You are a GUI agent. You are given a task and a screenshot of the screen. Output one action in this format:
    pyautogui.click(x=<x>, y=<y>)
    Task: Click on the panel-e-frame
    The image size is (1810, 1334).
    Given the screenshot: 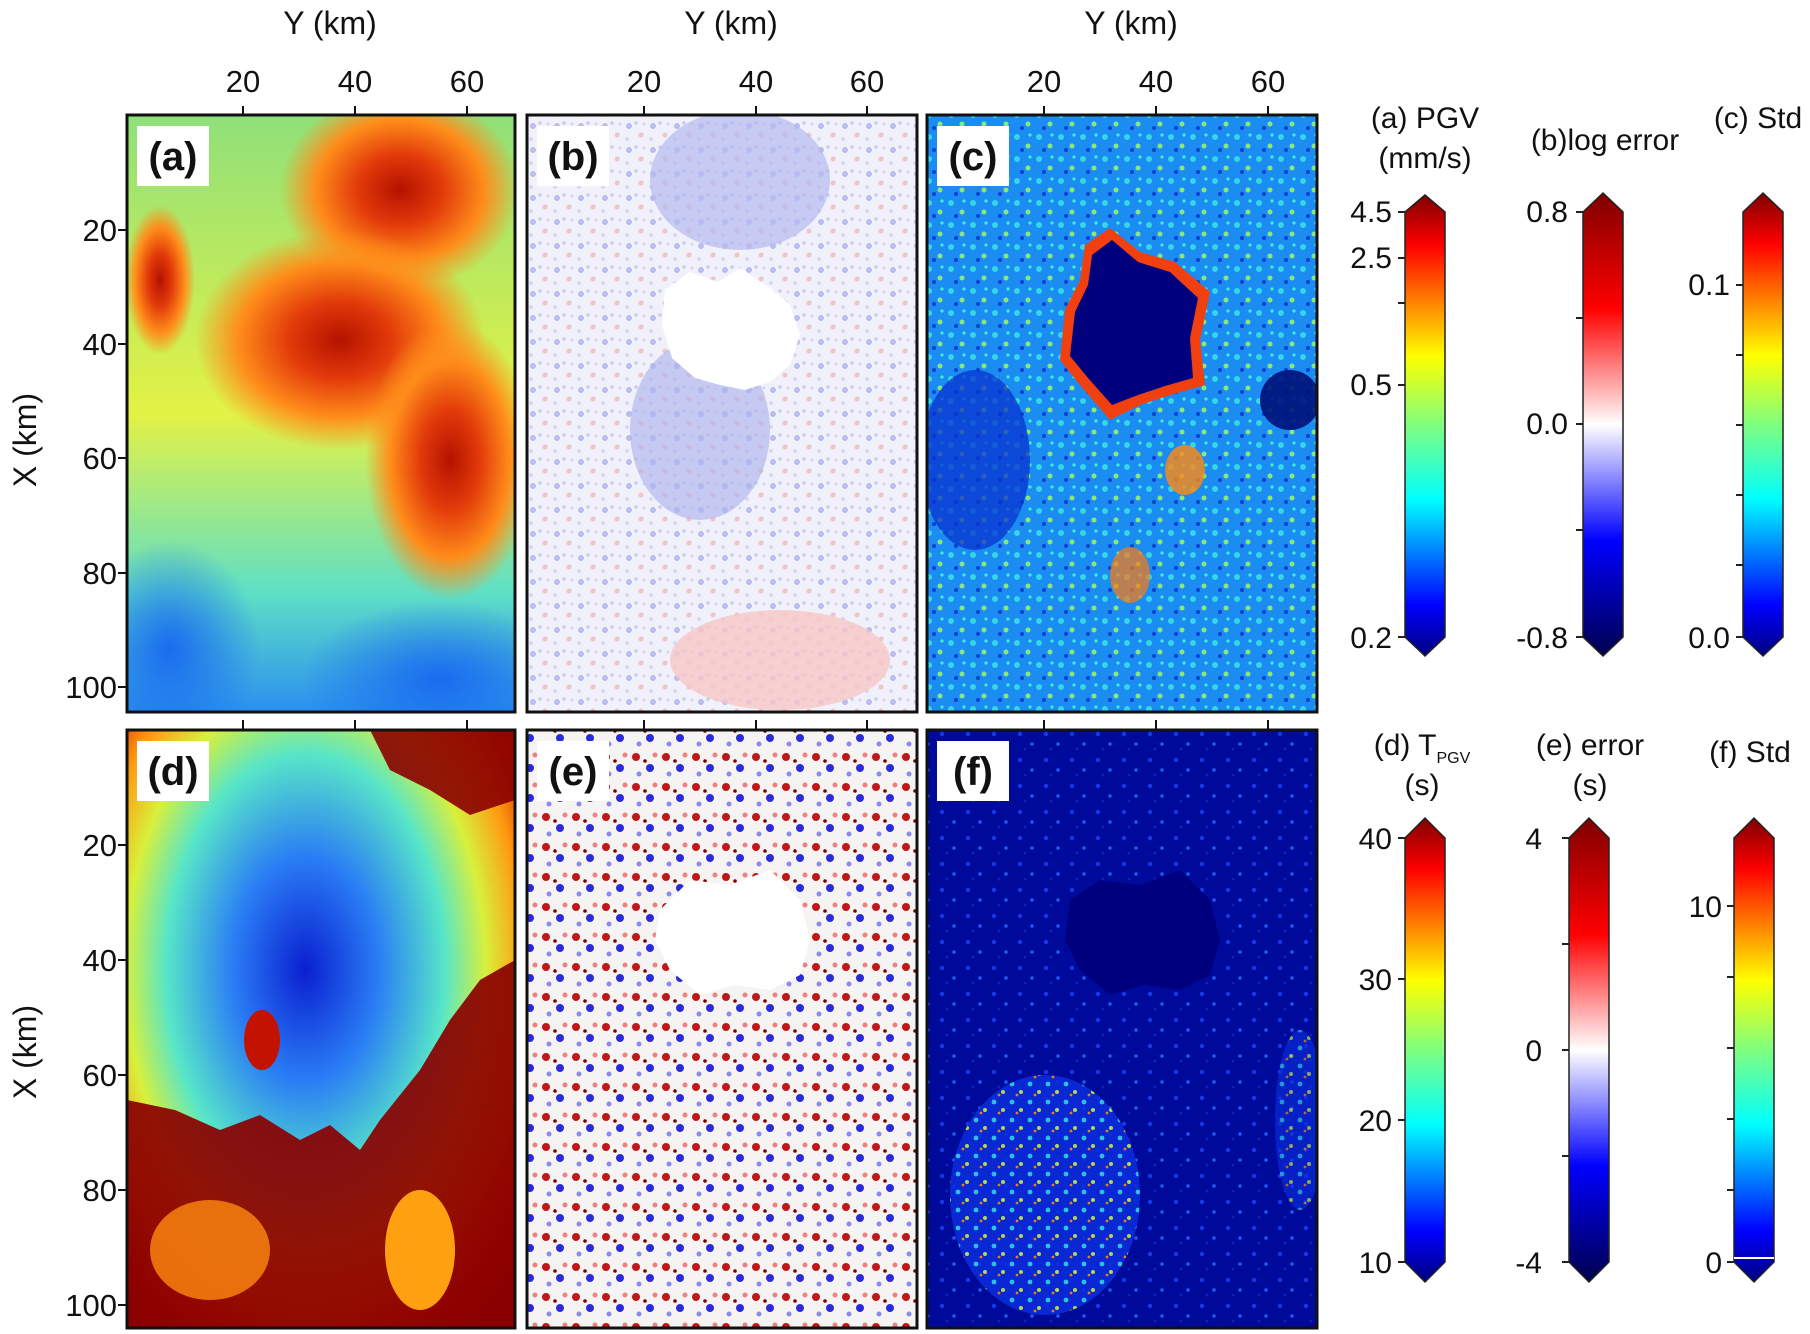 What is the action you would take?
    pyautogui.click(x=722, y=1029)
    